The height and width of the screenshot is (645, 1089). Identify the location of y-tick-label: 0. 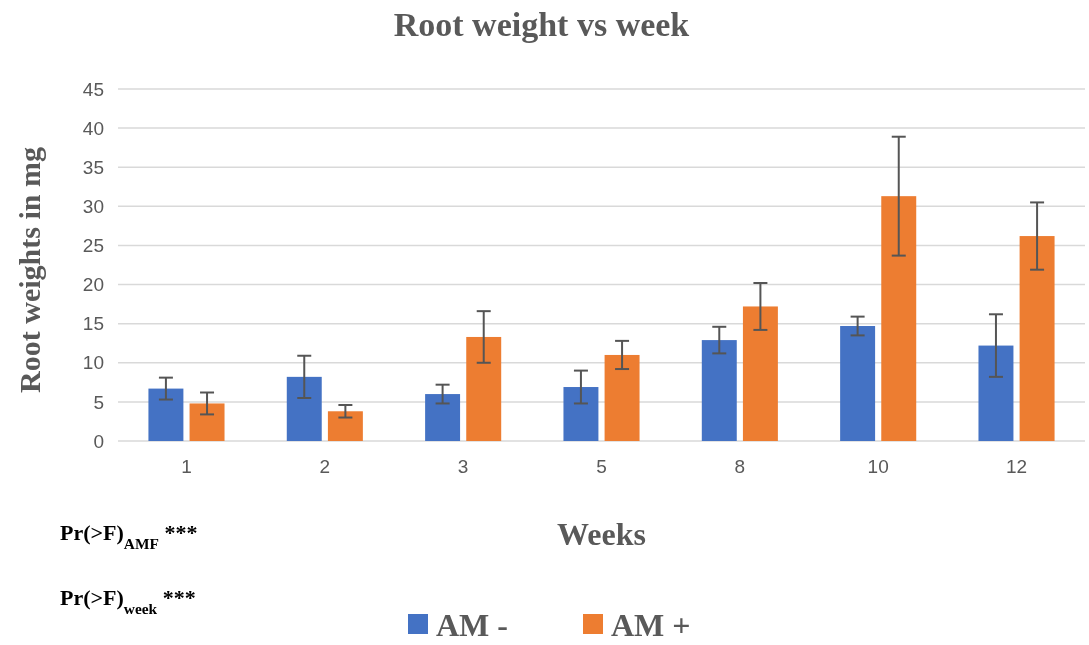
(98, 441).